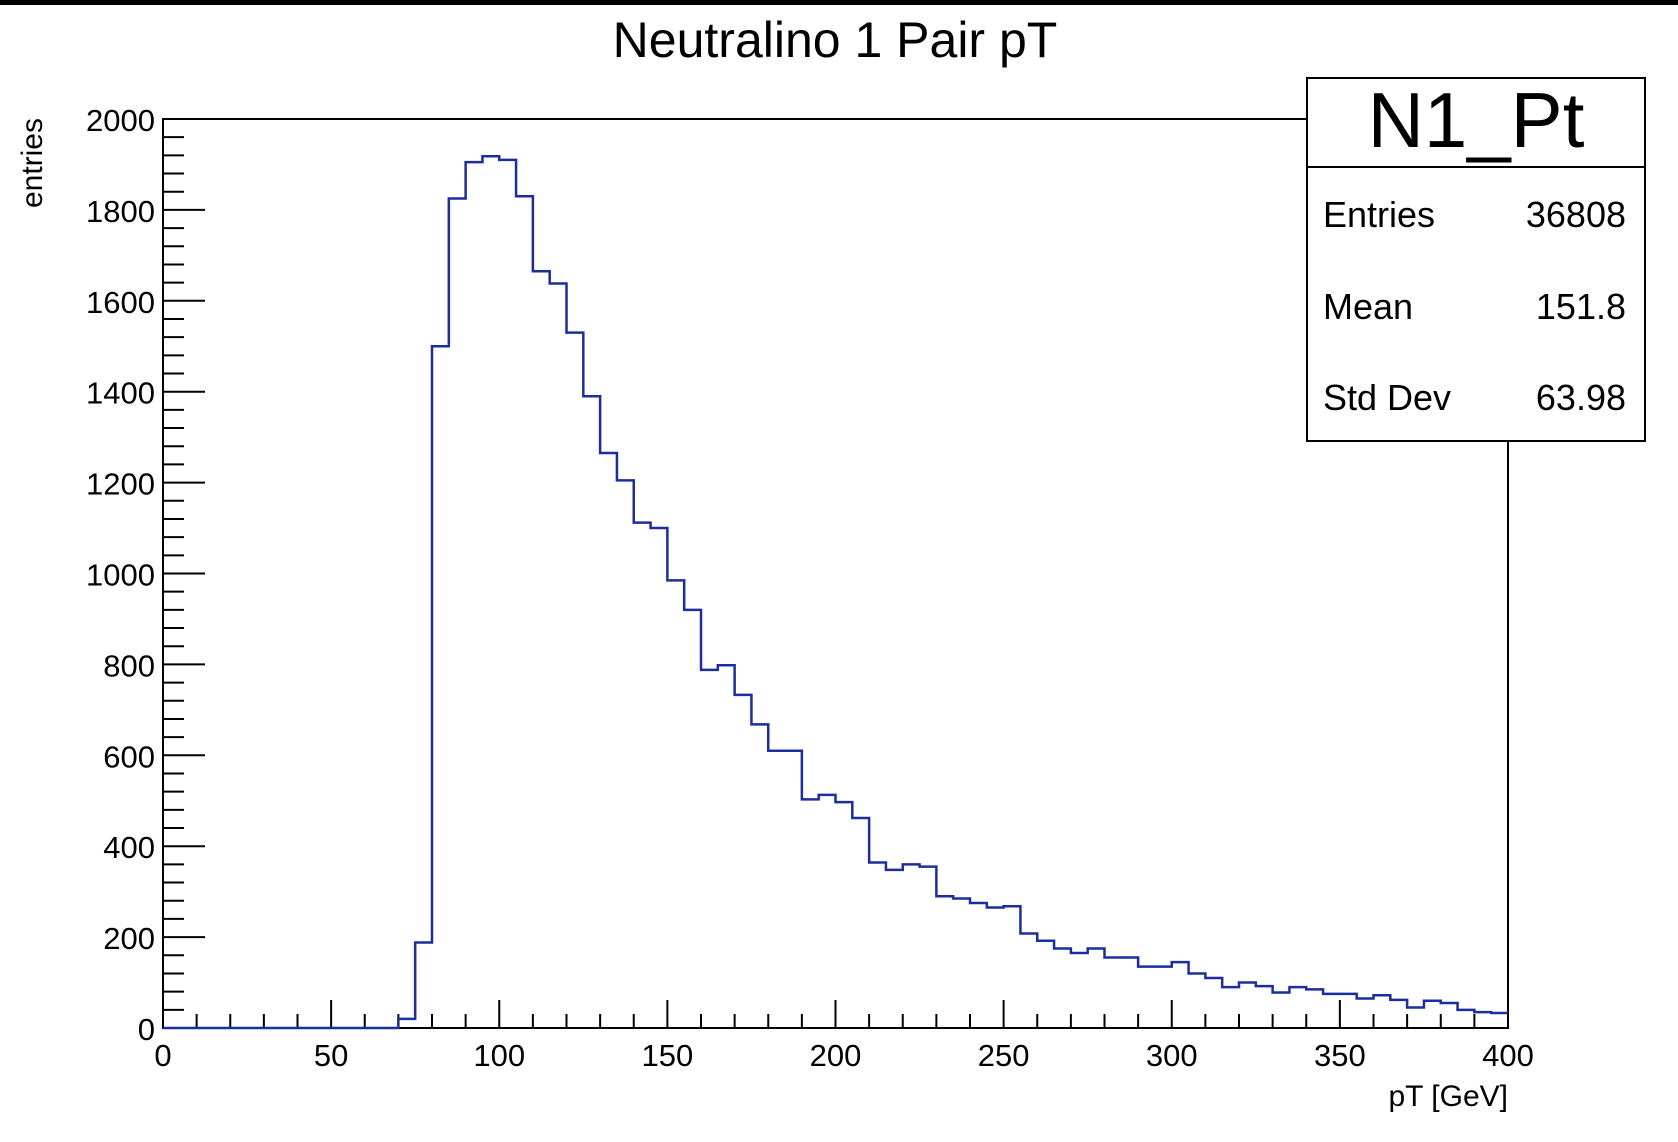 The image size is (1678, 1142). Describe the element at coordinates (120, 484) in the screenshot. I see `y-tick-label: 1200` at that location.